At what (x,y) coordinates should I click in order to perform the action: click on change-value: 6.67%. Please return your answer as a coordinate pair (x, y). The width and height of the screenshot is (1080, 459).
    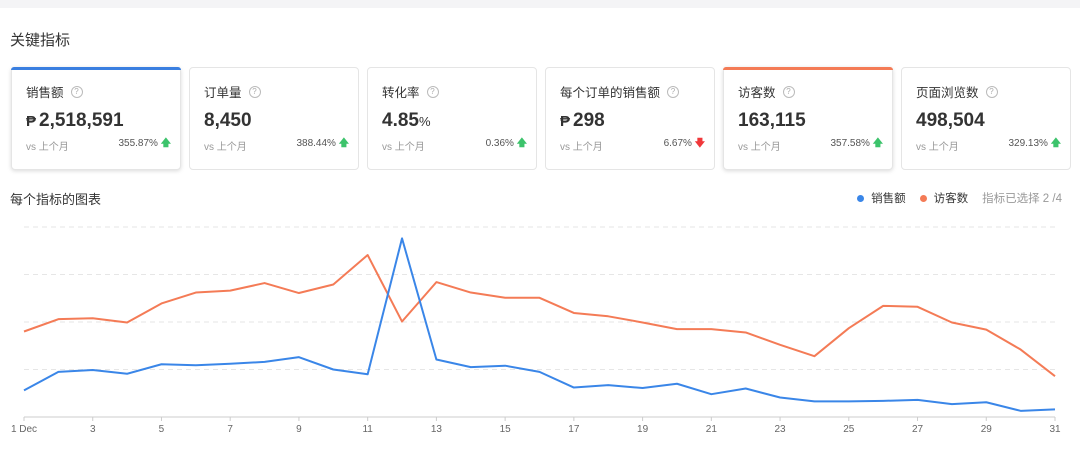
    Looking at the image, I should click on (677, 143).